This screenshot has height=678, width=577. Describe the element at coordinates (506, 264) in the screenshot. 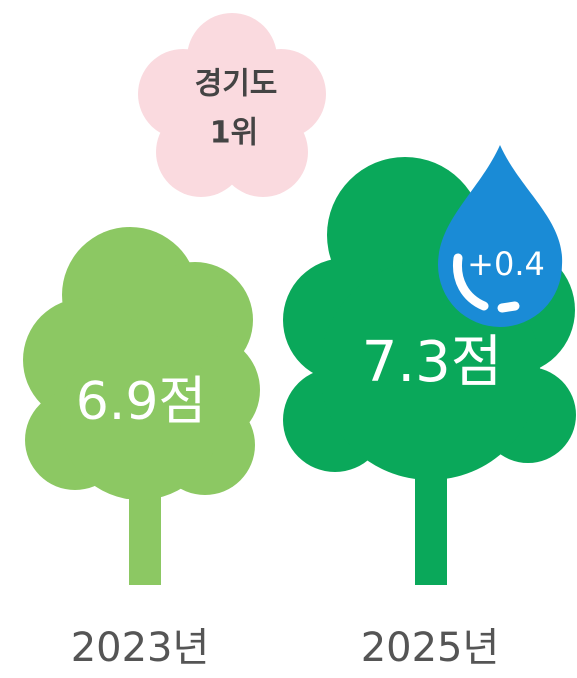

I see `change: +0.4` at that location.